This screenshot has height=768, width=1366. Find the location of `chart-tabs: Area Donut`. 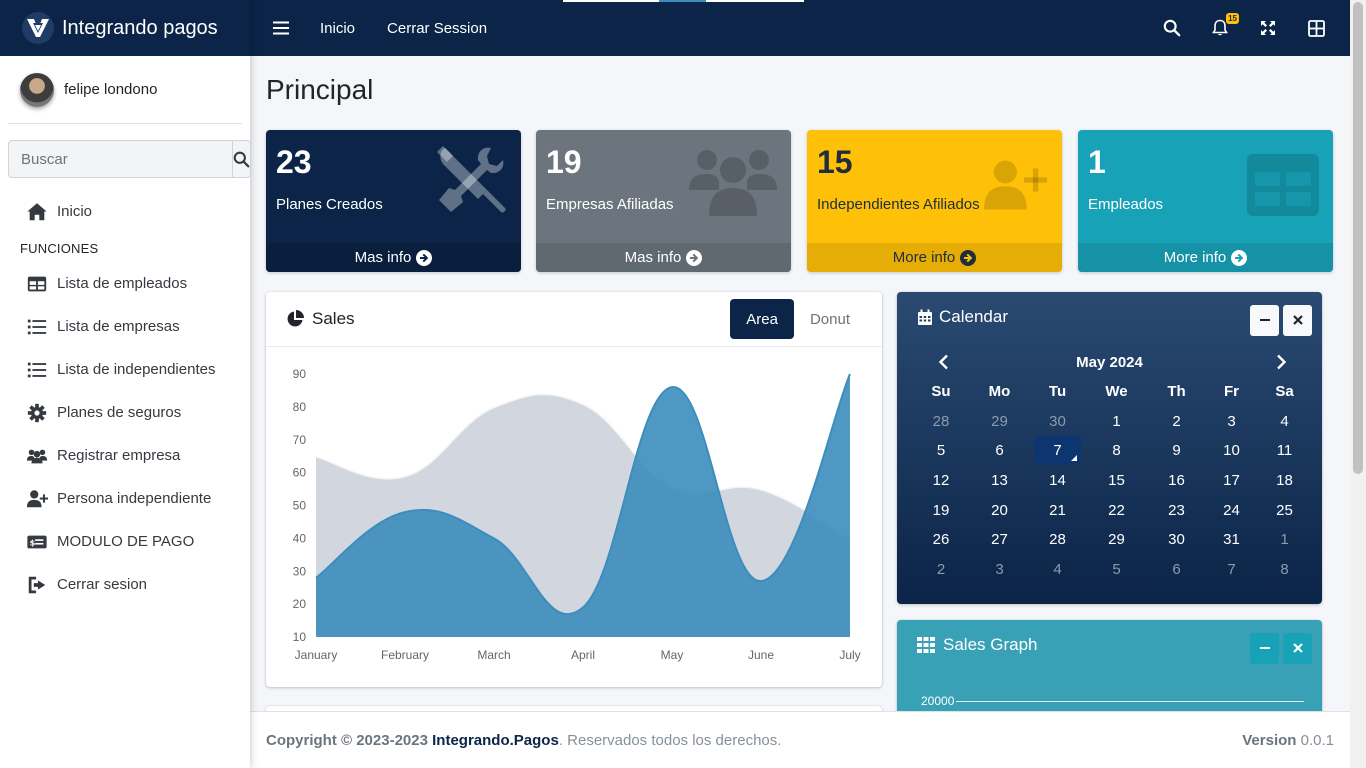

chart-tabs: Area Donut is located at coordinates (798, 319).